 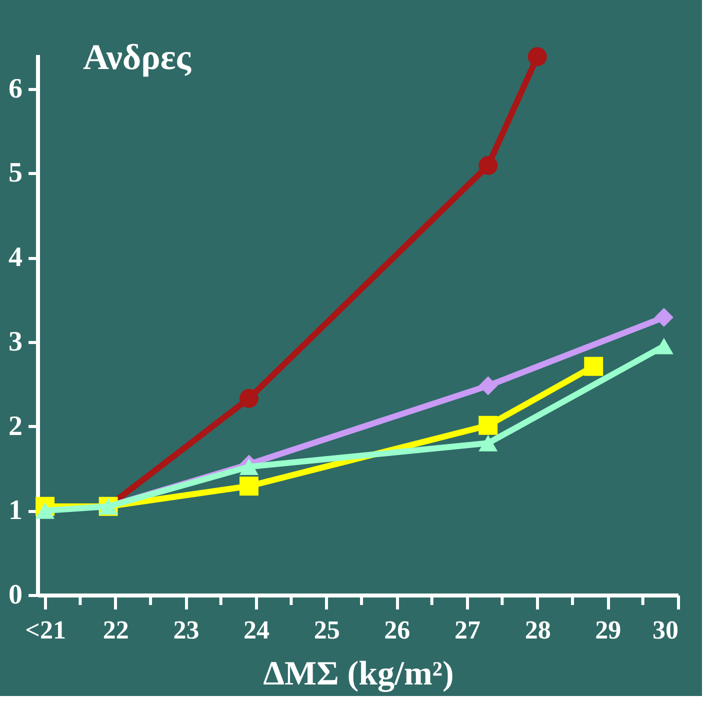 I want to click on x-tick-label: 28, so click(x=537, y=630).